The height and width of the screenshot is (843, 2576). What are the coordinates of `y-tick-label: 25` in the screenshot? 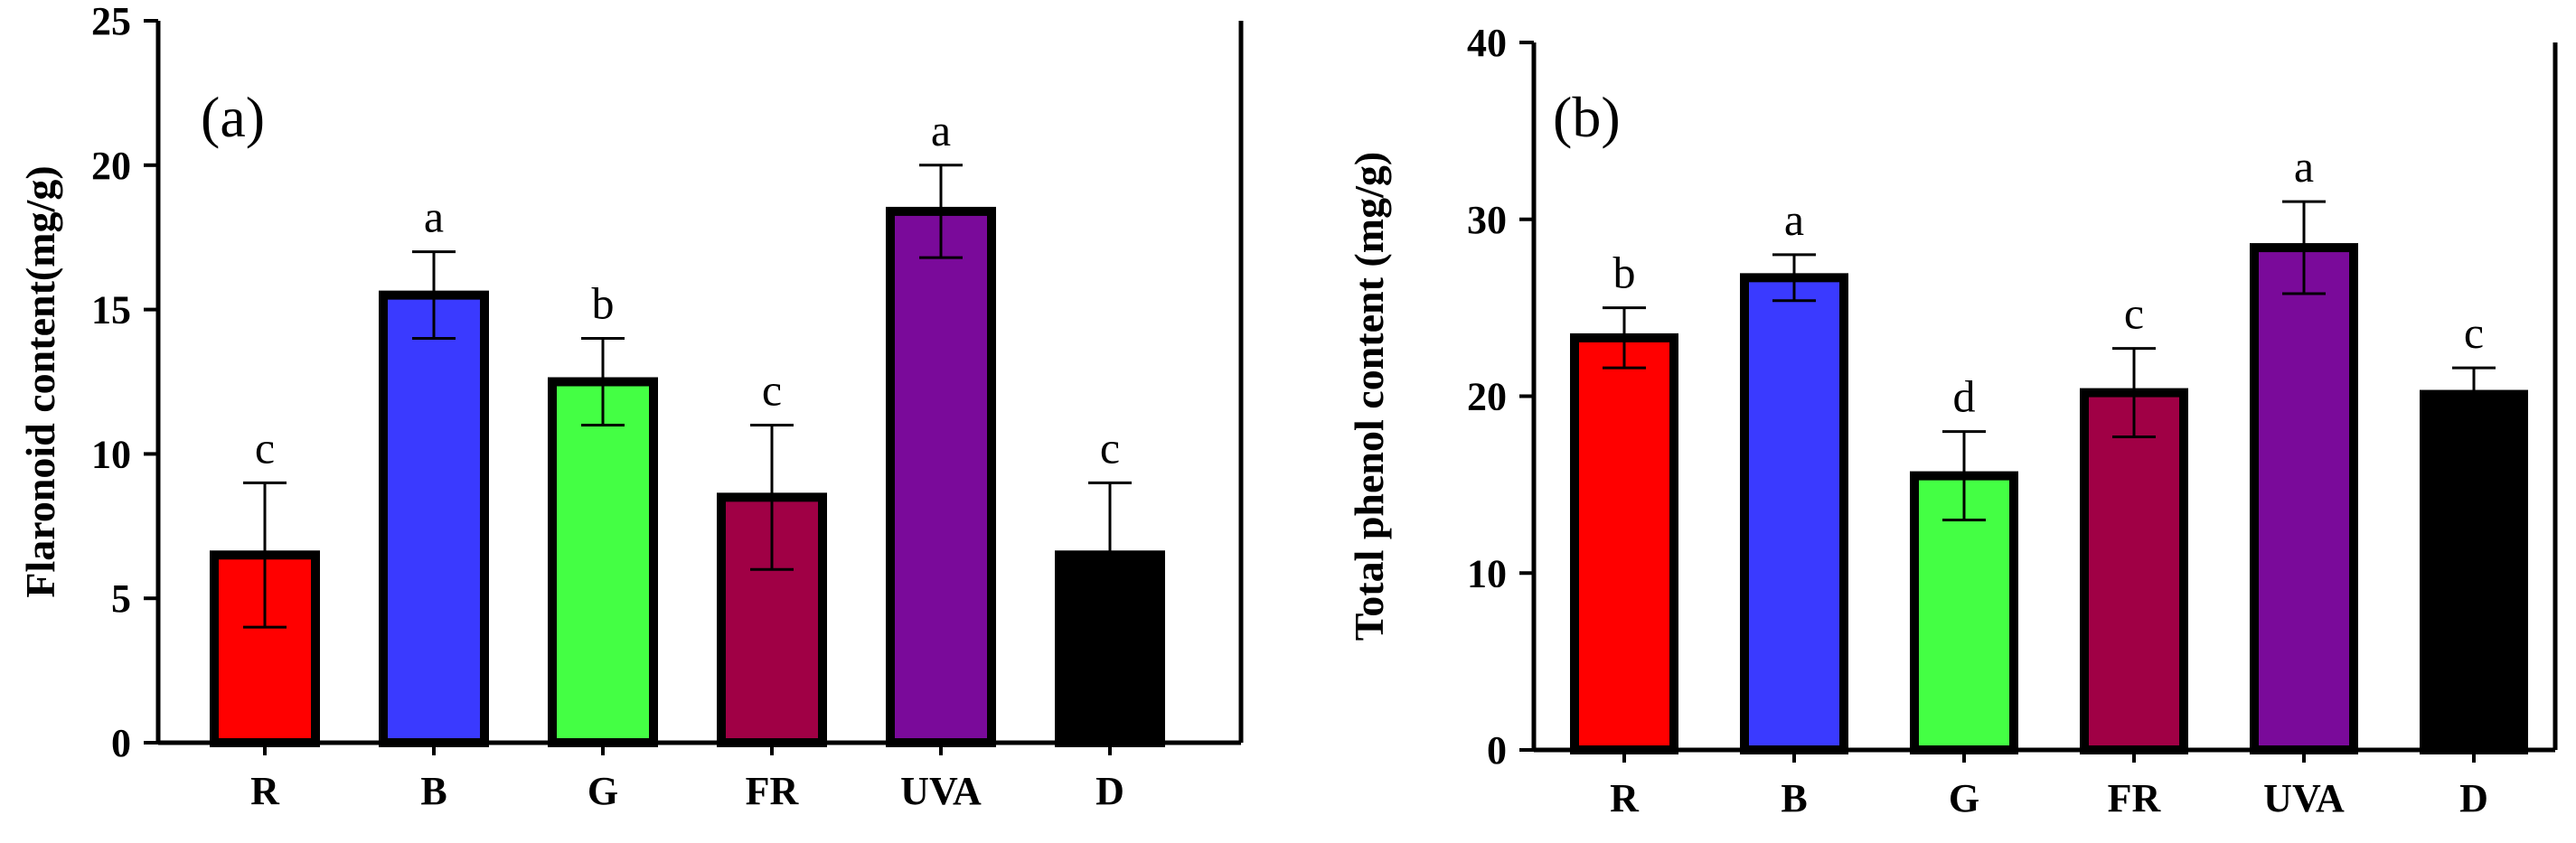 It's located at (111, 21).